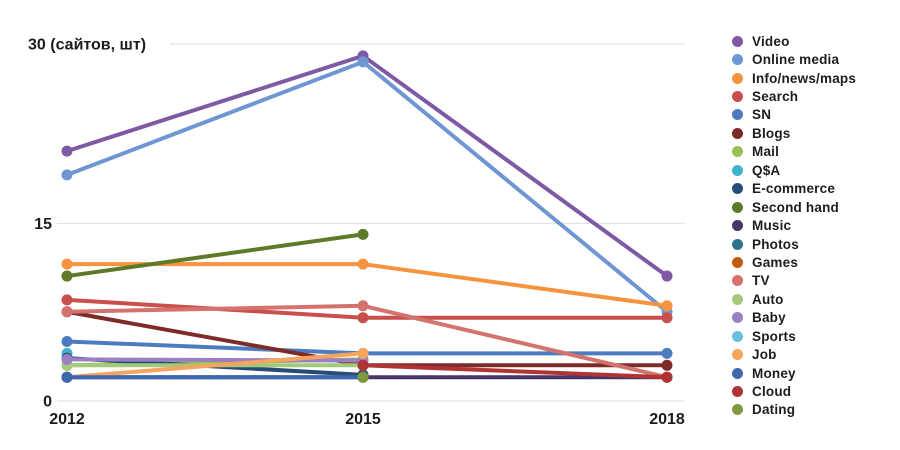  What do you see at coordinates (794, 170) in the screenshot?
I see `legend-item-q-a: Q$A` at bounding box center [794, 170].